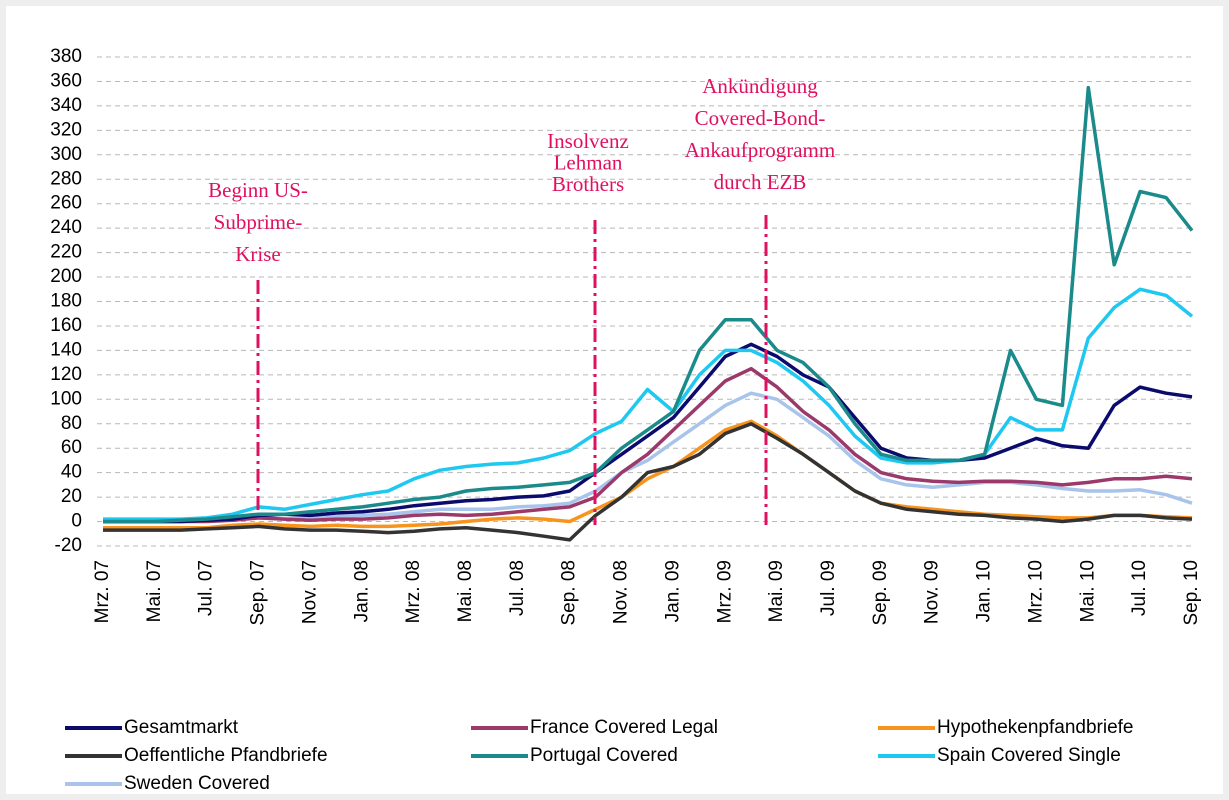 This screenshot has height=800, width=1229. What do you see at coordinates (588, 141) in the screenshot?
I see `annotation: Insolvenz` at bounding box center [588, 141].